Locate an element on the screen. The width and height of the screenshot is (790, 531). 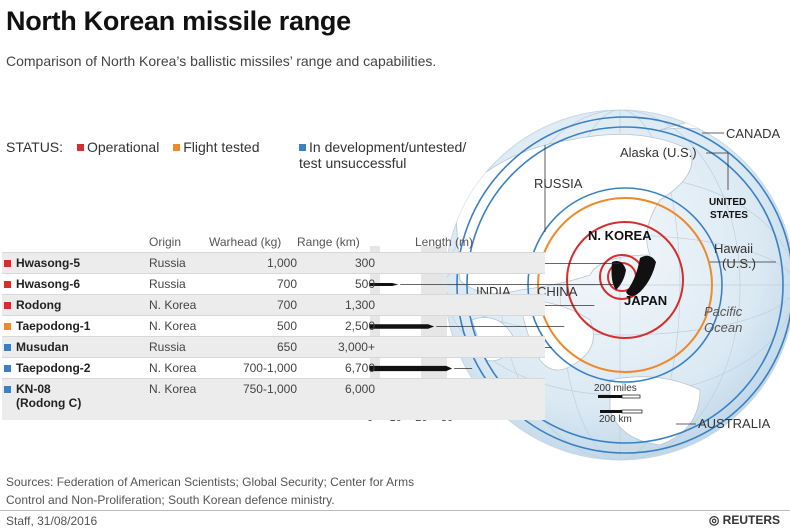
legend-development: In development/untested/ is located at coordinates (382, 147).